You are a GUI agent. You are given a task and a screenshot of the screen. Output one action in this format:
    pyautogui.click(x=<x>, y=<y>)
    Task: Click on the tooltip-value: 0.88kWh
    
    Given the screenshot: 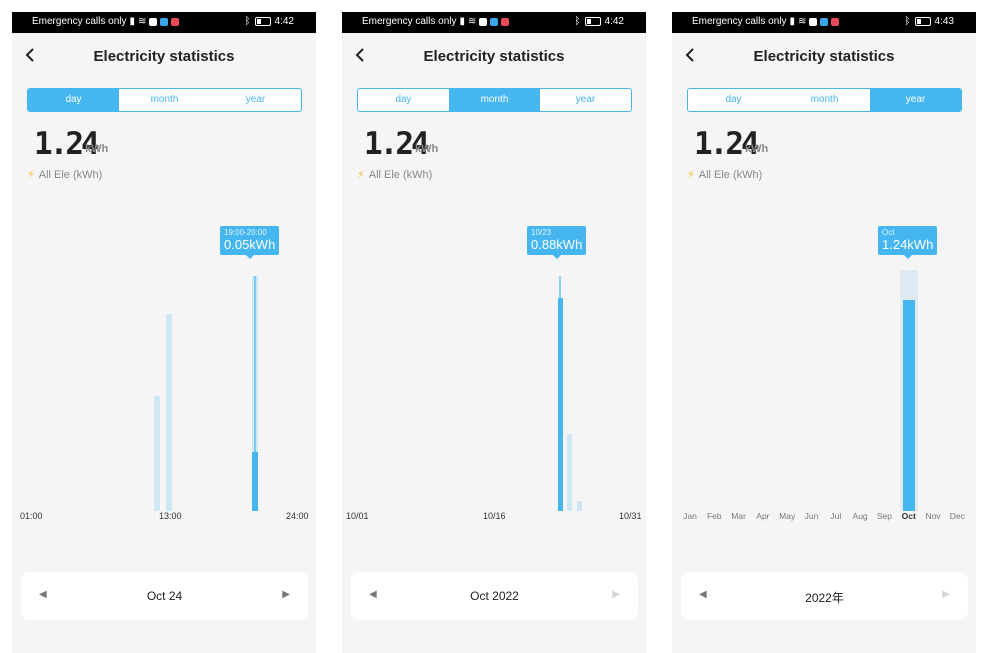 What is the action you would take?
    pyautogui.click(x=557, y=244)
    